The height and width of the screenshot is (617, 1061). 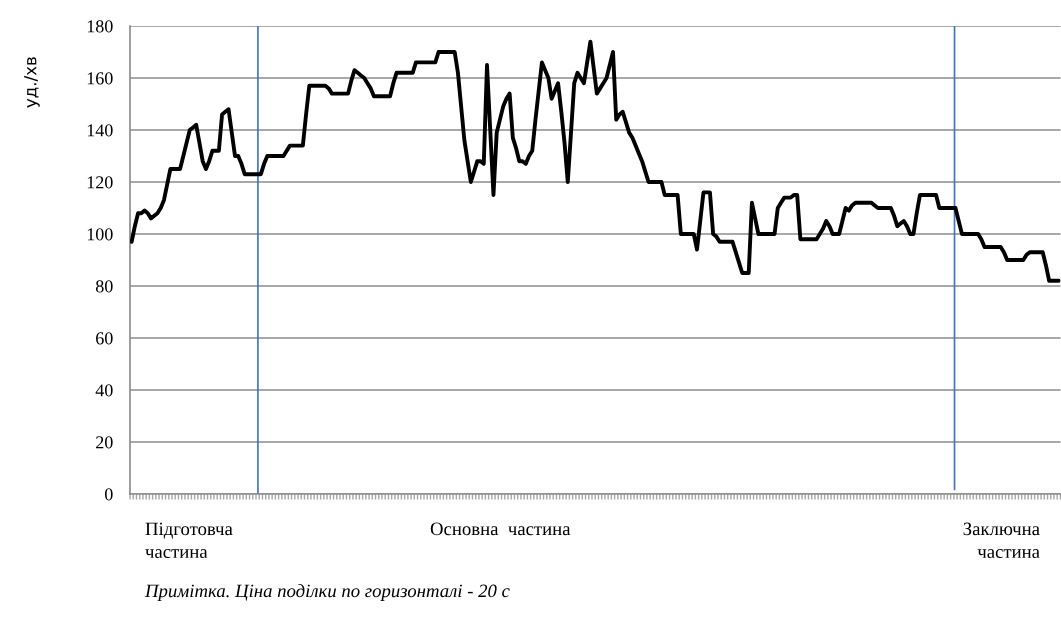 What do you see at coordinates (100, 26) in the screenshot?
I see `y-tick-label: 180` at bounding box center [100, 26].